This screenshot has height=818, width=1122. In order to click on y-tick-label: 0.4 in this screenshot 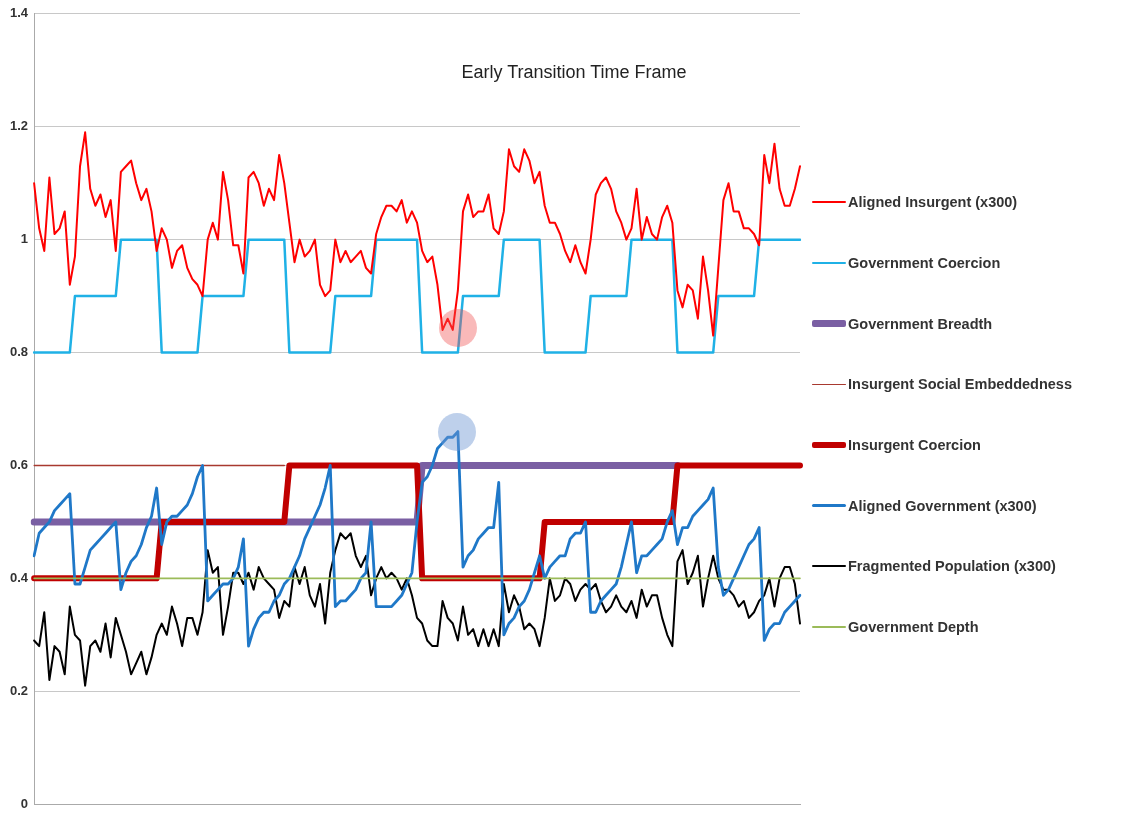, I will do `click(19, 577)`.